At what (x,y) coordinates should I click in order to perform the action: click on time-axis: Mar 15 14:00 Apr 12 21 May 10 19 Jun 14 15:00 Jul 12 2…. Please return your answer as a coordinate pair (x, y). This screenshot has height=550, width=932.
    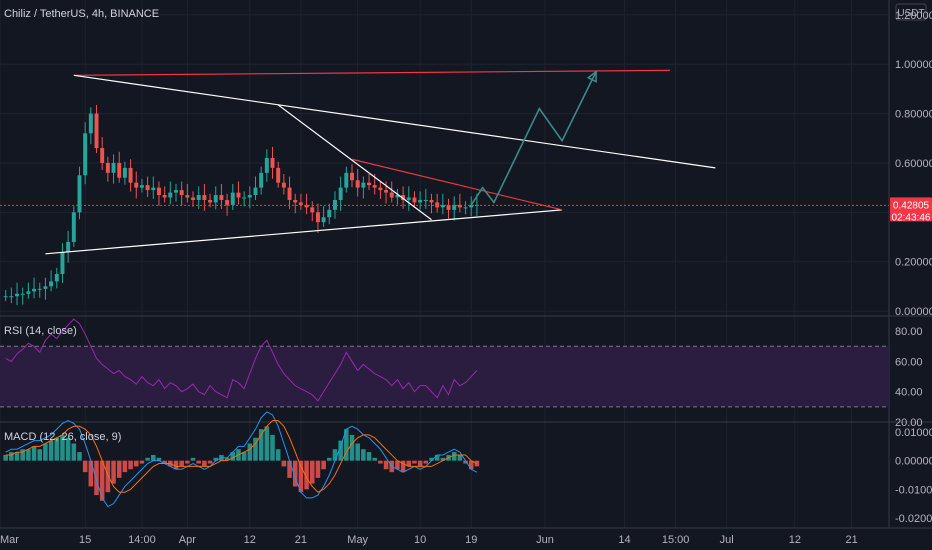
    Looking at the image, I should click on (429, 540).